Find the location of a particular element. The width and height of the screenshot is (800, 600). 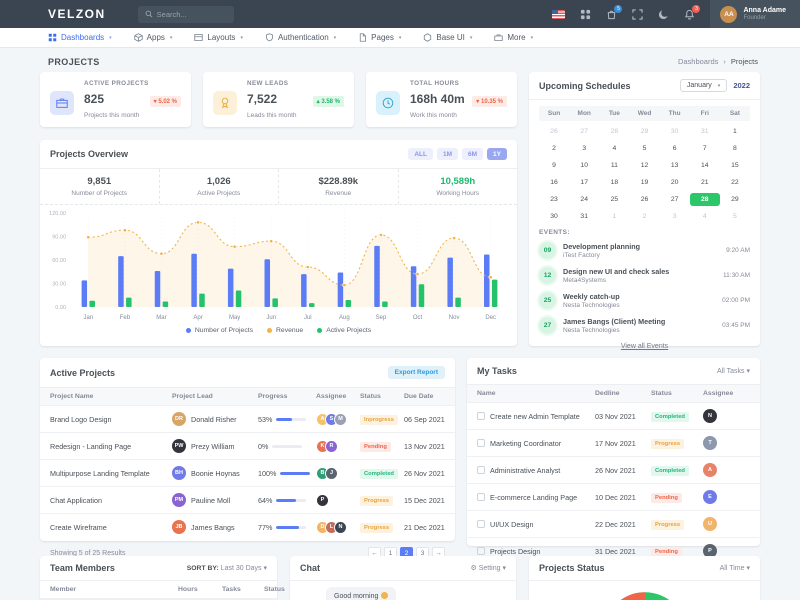

moon-icon is located at coordinates (664, 14).